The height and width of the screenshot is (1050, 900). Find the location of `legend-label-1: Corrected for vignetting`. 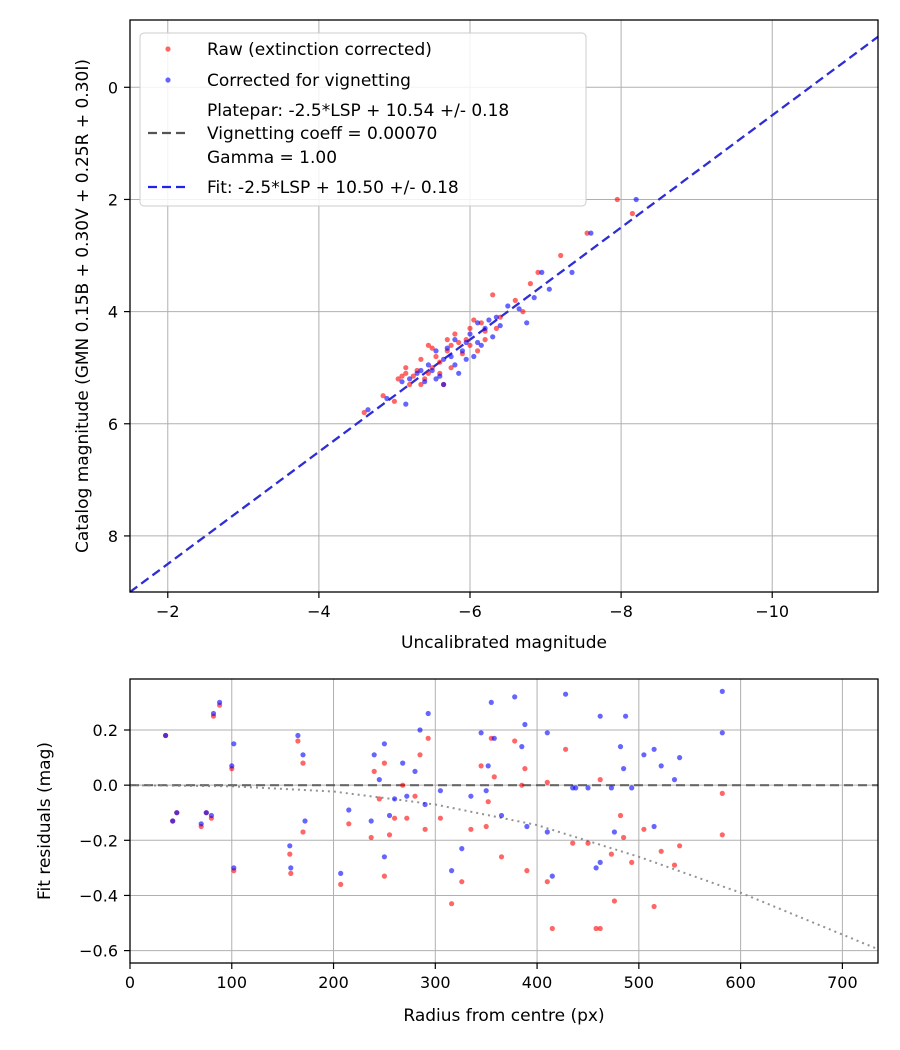

legend-label-1: Corrected for vignetting is located at coordinates (309, 81).